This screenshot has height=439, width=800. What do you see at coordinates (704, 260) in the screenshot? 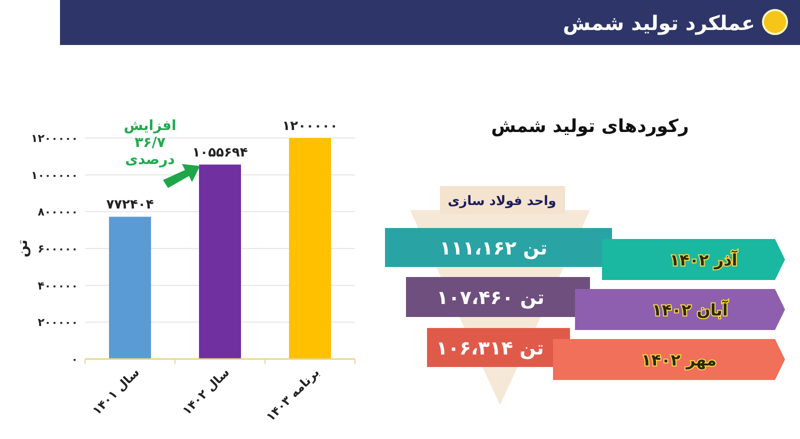
I see `text: آذر ۱۴۰۲` at bounding box center [704, 260].